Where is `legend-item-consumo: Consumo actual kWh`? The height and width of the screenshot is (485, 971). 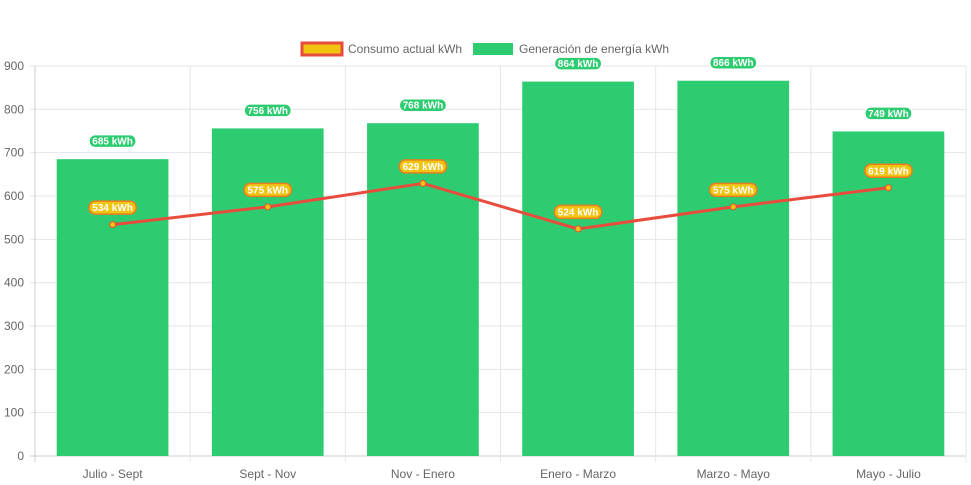 legend-item-consumo: Consumo actual kWh is located at coordinates (381, 49).